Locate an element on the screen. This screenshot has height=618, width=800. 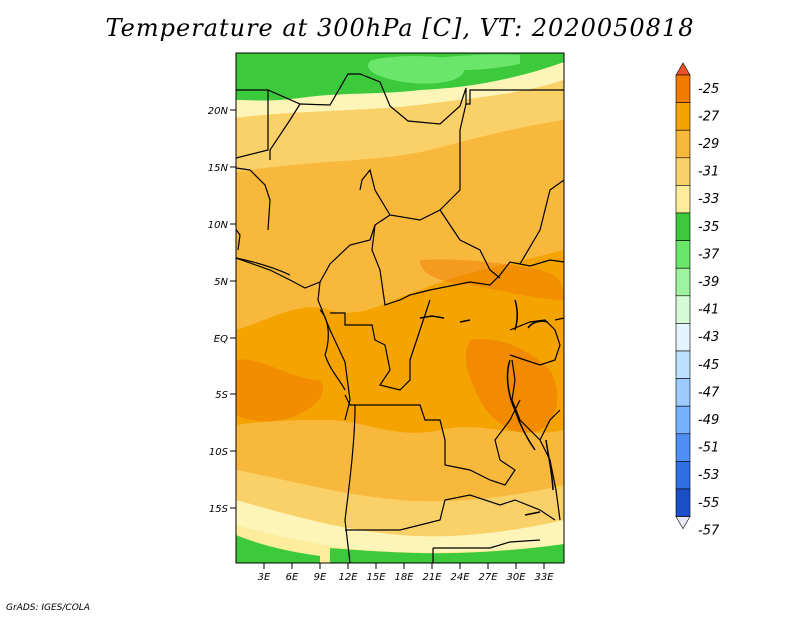
lon-label: 15E is located at coordinates (376, 577).